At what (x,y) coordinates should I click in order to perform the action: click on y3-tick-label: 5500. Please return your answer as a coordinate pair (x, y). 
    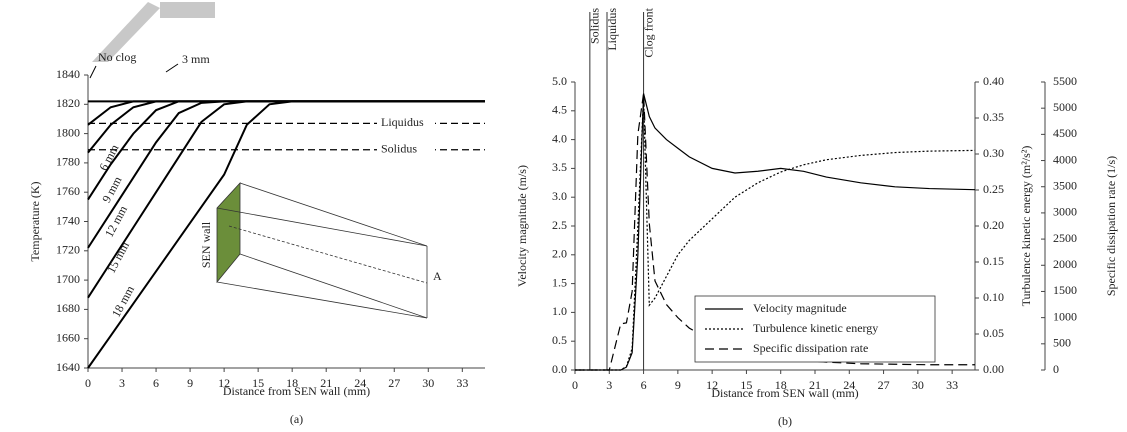
    Looking at the image, I should click on (1065, 81).